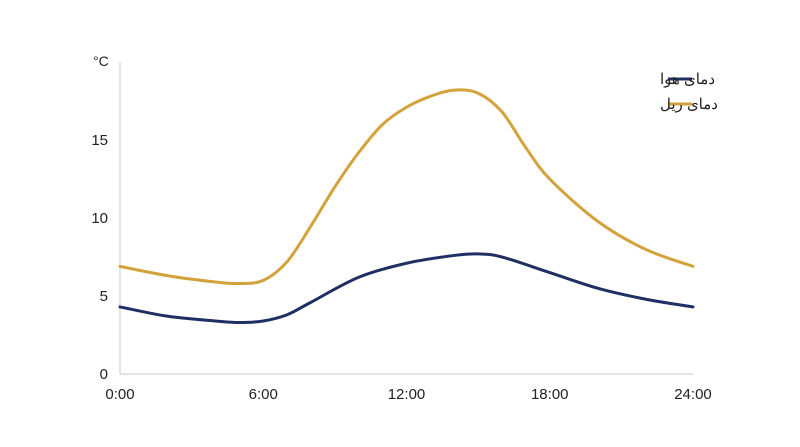 The height and width of the screenshot is (447, 800). I want to click on y-tick-label: 0, so click(104, 374).